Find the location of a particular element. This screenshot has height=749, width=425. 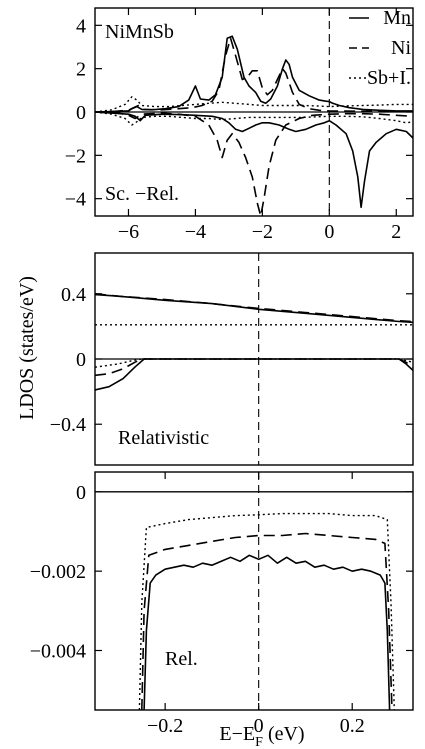

series-ni-line is located at coordinates (267, 621).